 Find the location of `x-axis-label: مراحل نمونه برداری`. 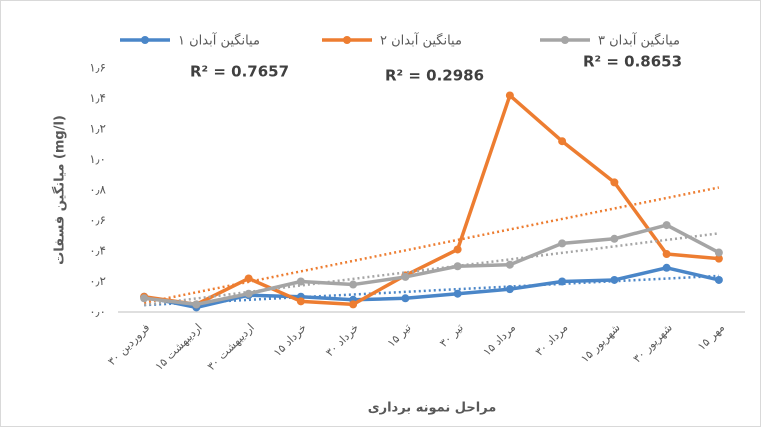

x-axis-label: مراحل نمونه برداری is located at coordinates (432, 408).